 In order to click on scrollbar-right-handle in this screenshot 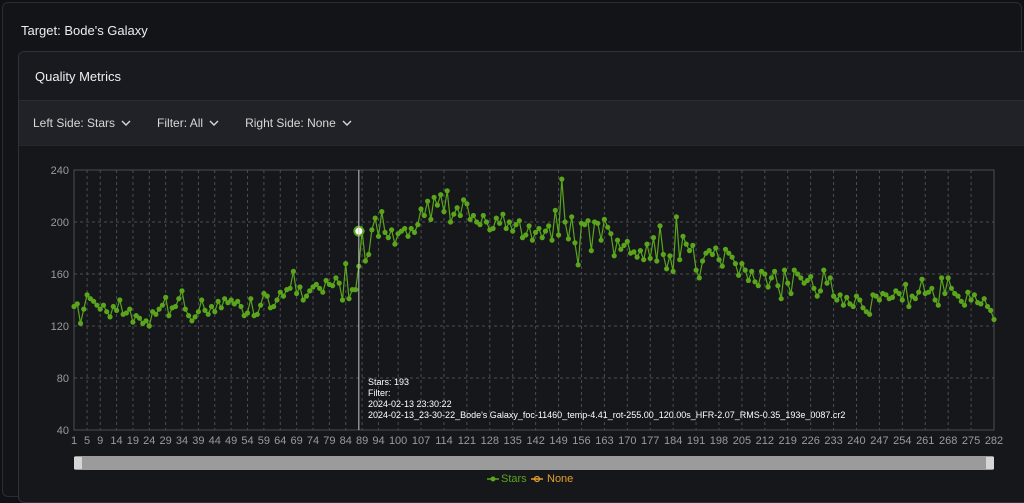, I will do `click(990, 463)`.